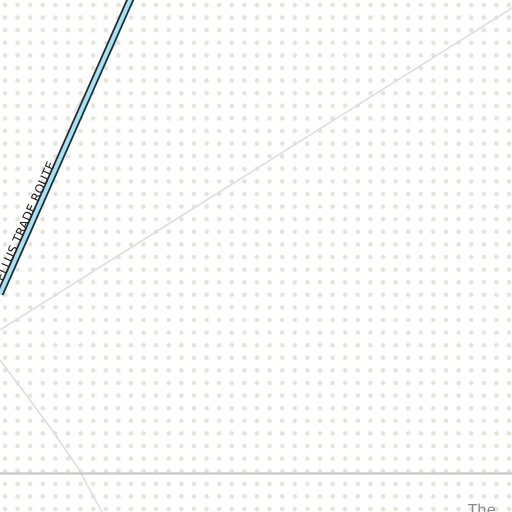 The image size is (512, 512). What do you see at coordinates (481, 506) in the screenshot?
I see `place-label: The` at bounding box center [481, 506].